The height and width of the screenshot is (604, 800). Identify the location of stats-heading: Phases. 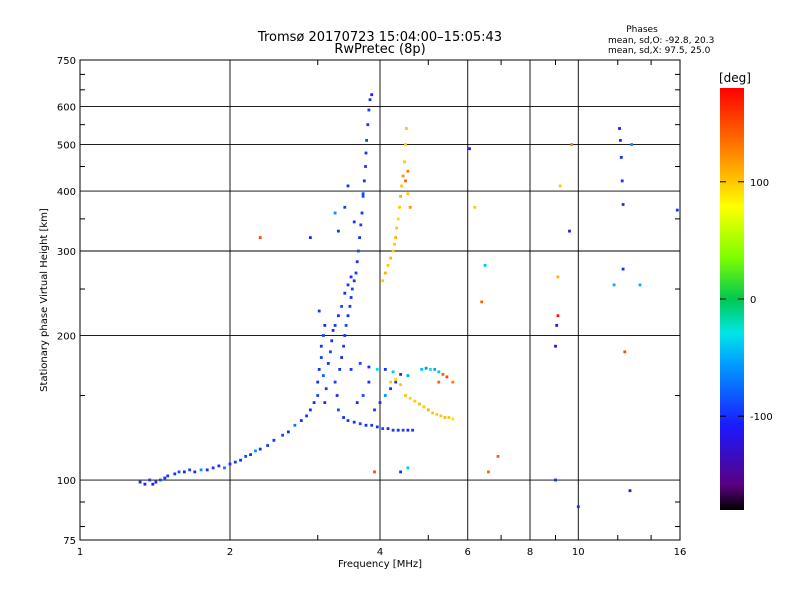
(642, 30).